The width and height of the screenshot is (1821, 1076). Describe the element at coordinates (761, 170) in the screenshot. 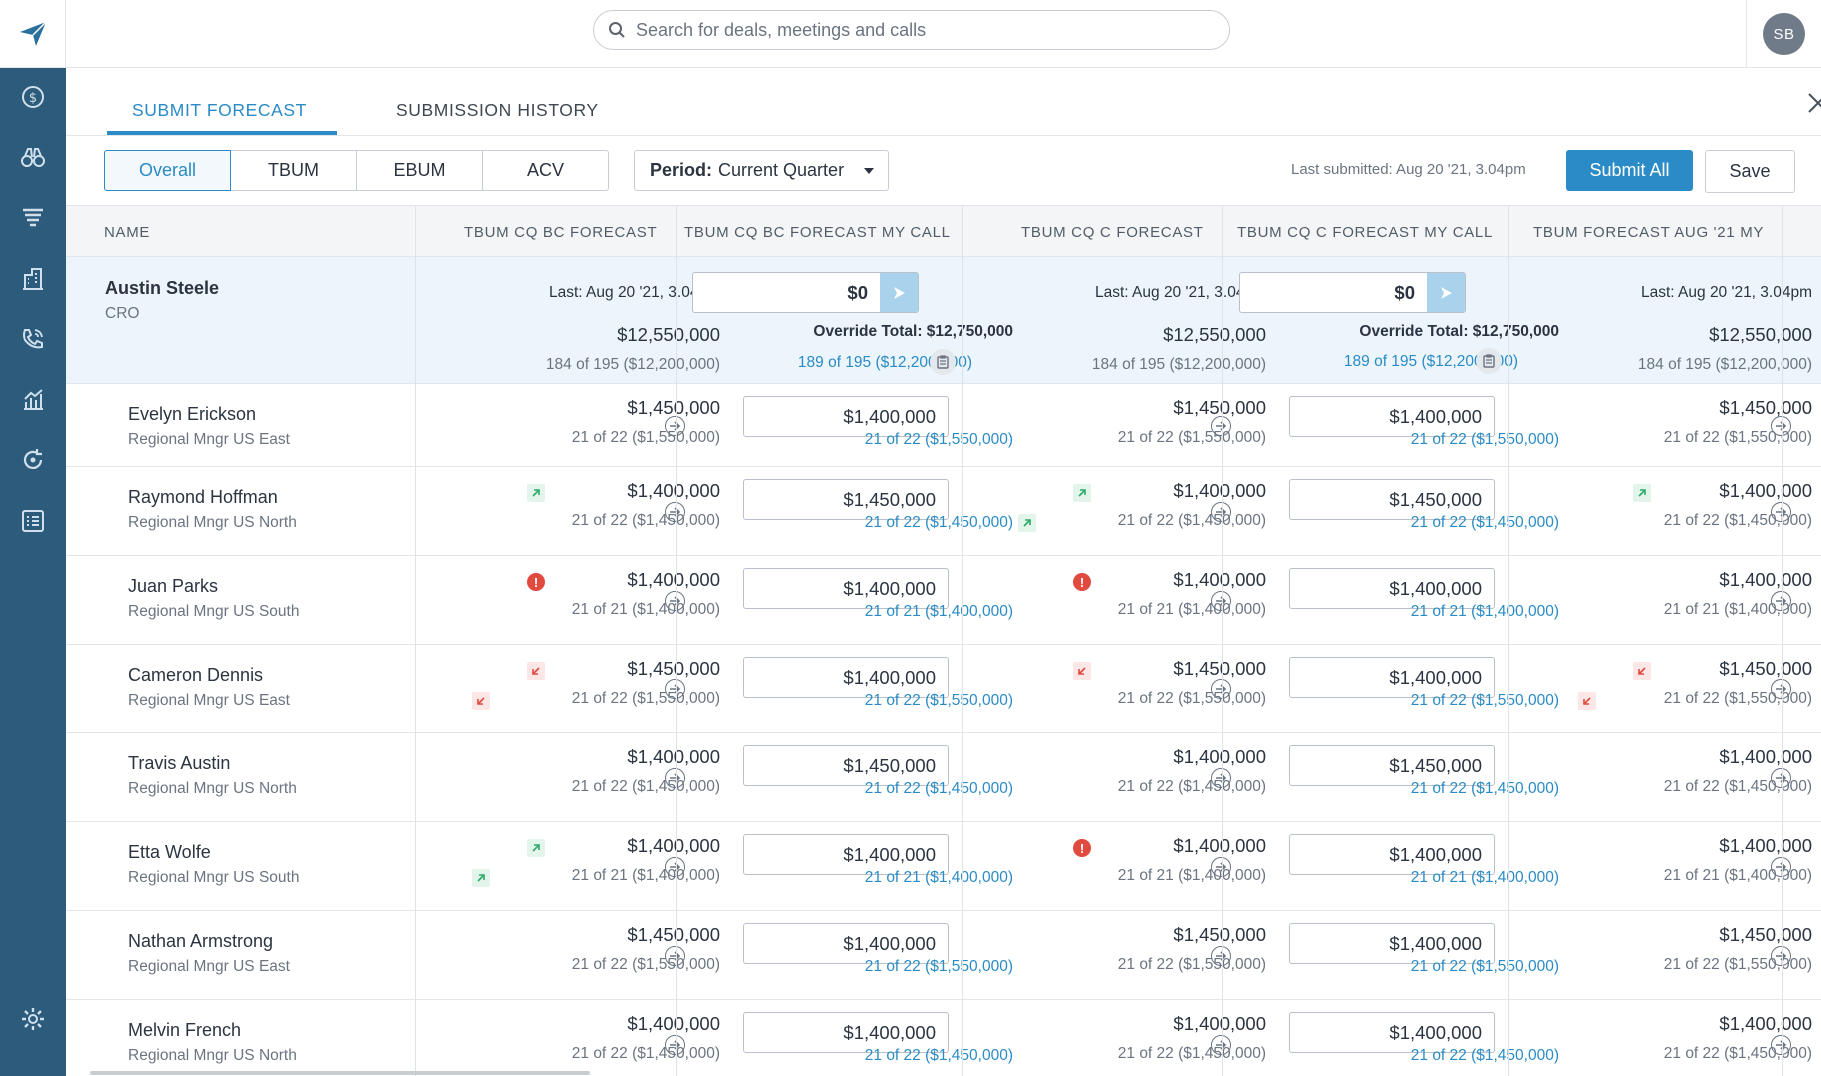

I see `period-dropdown: Period: Current Quarter` at that location.